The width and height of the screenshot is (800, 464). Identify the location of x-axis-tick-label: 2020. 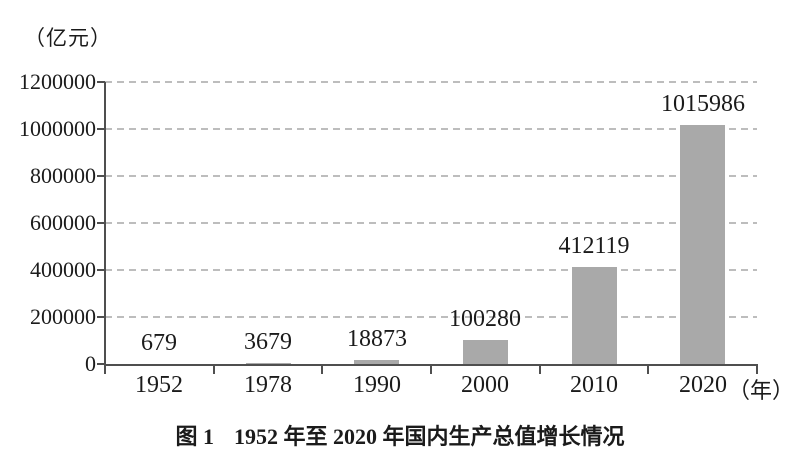
(703, 385).